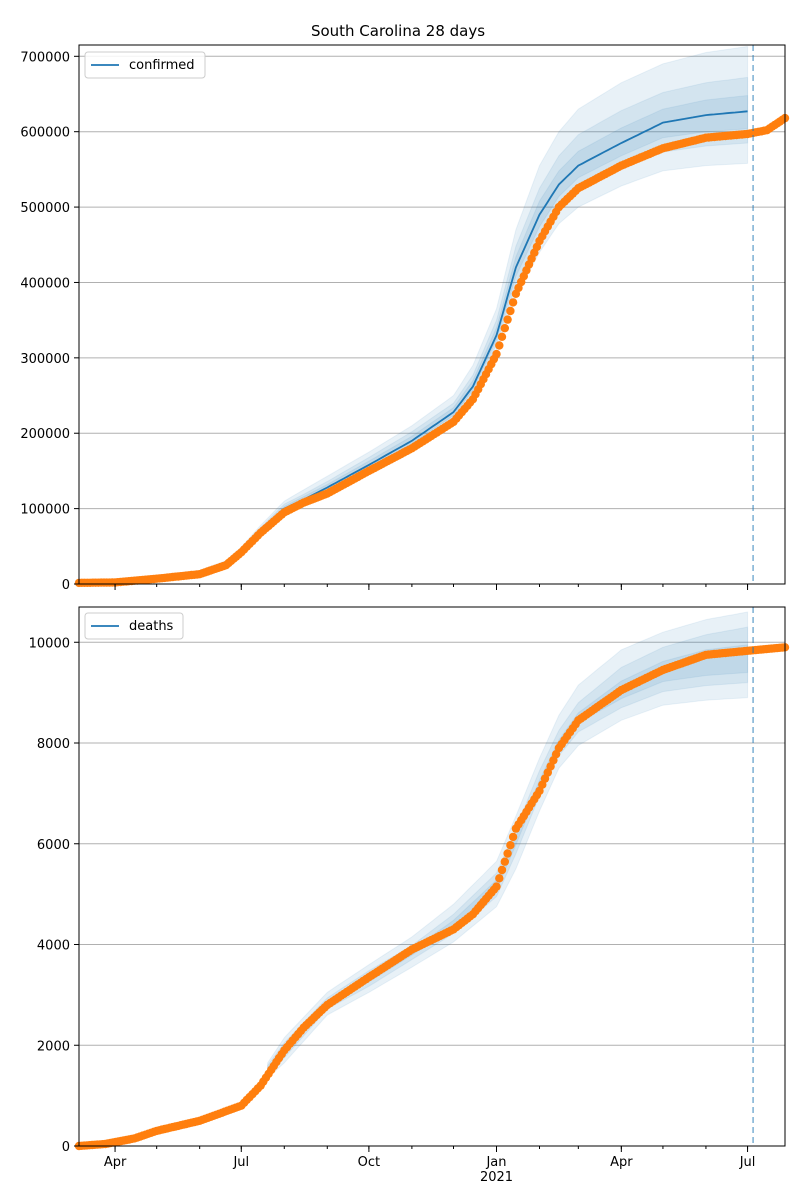 The width and height of the screenshot is (800, 1200). Describe the element at coordinates (45, 434) in the screenshot. I see `y-tick-label: 200000` at that location.